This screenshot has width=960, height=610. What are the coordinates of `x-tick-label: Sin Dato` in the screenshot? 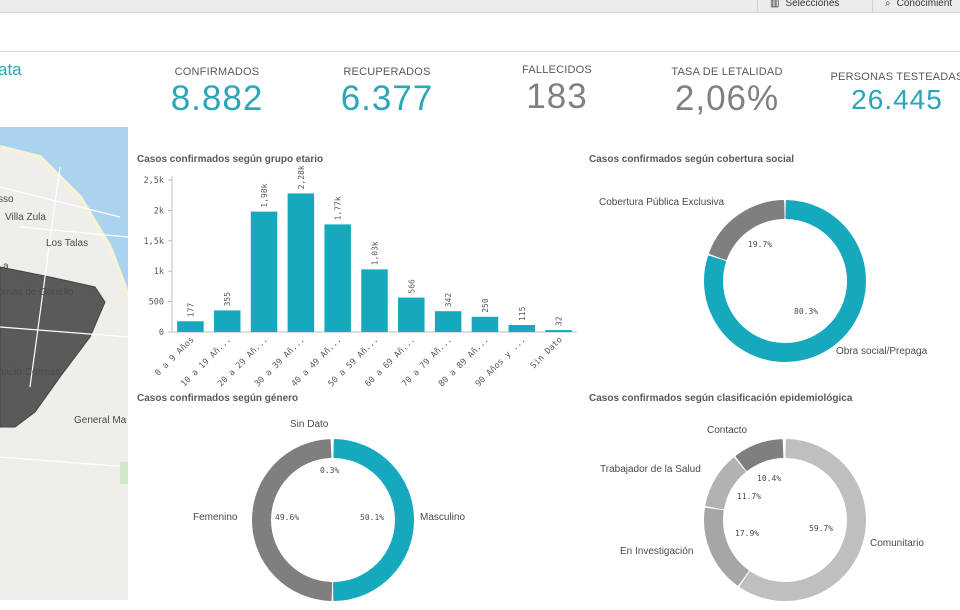 It's located at (547, 353).